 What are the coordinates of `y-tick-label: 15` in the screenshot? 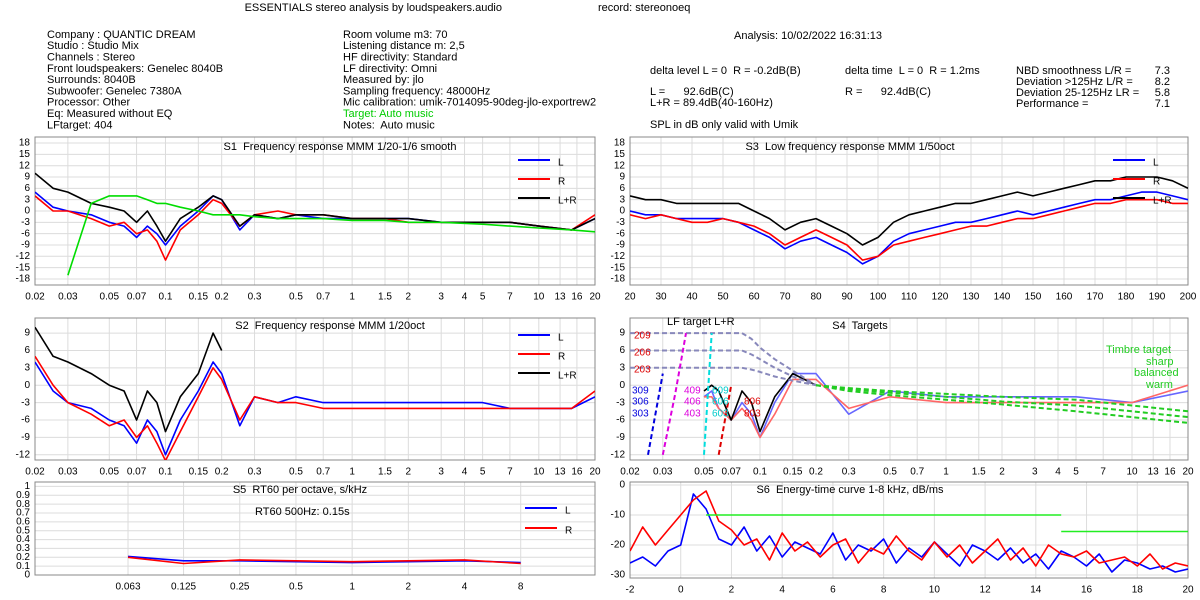 It's located at (620, 154).